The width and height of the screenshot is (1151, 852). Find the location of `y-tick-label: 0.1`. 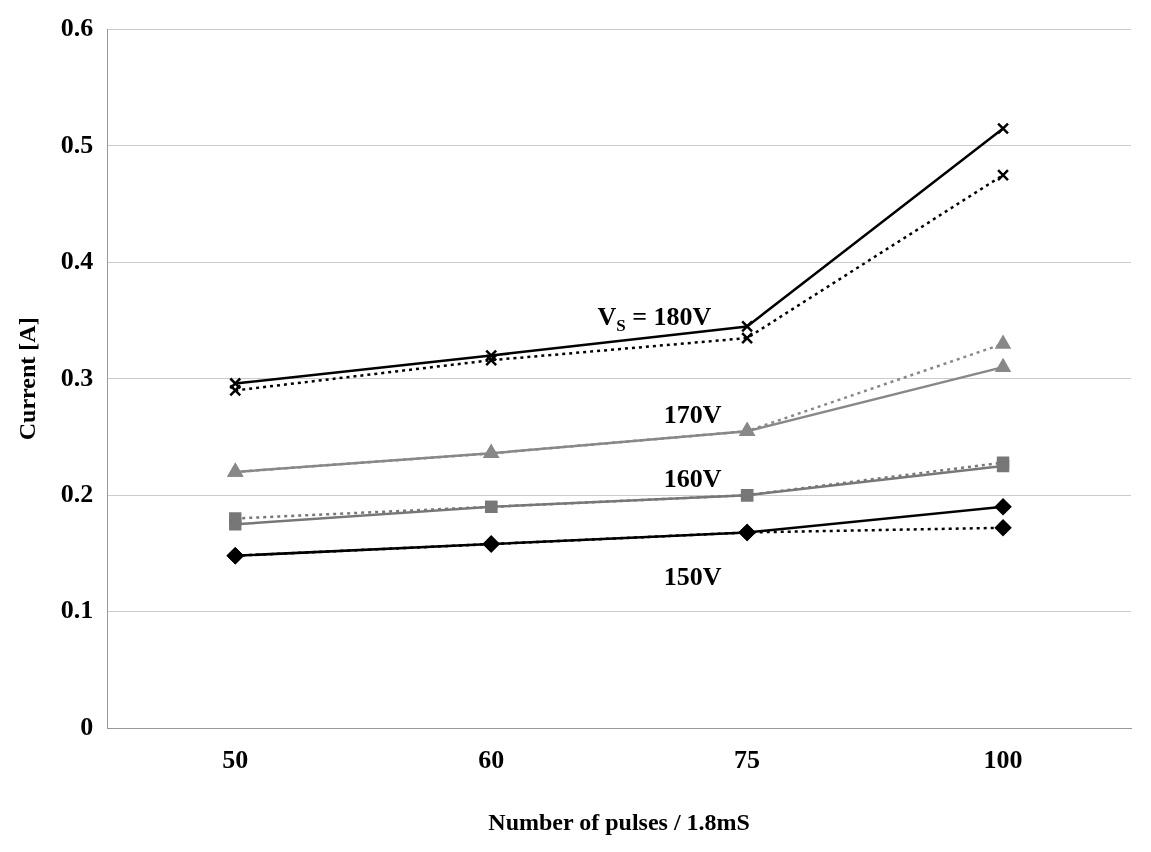

y-tick-label: 0.1 is located at coordinates (77, 610).